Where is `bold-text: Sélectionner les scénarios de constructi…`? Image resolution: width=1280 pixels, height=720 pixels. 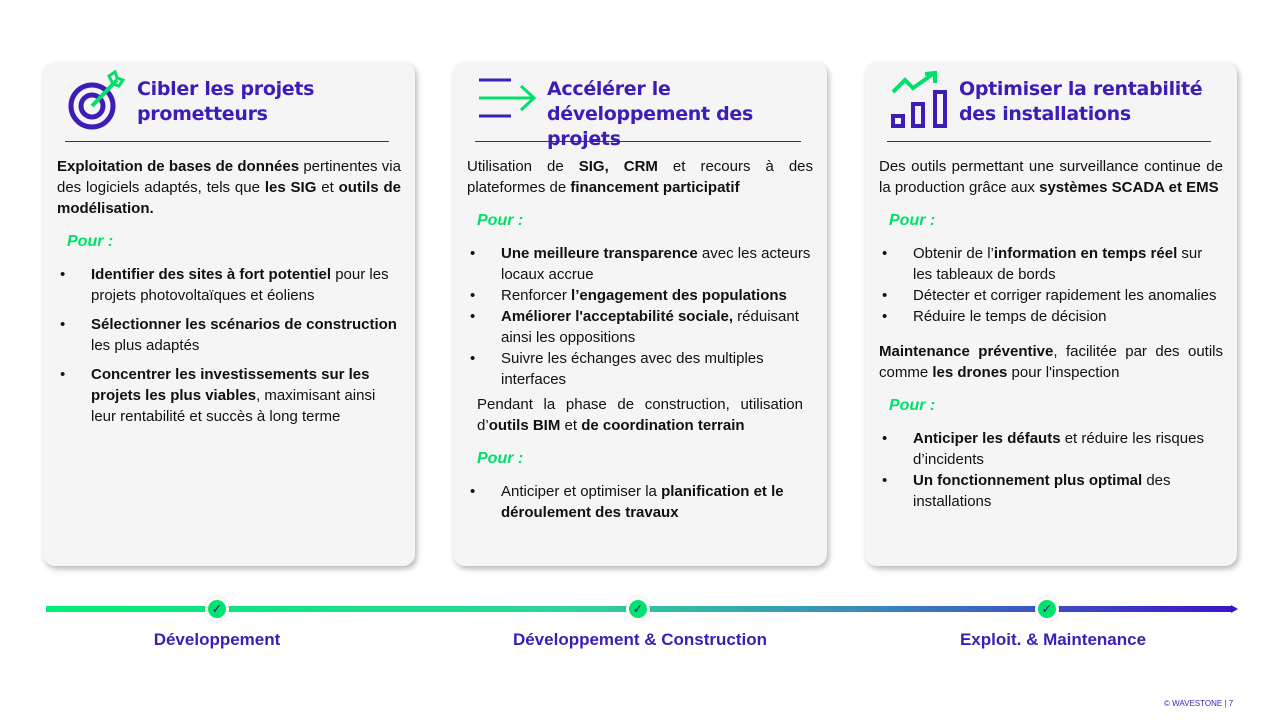
bold-text: Sélectionner les scénarios de constructi… is located at coordinates (244, 324).